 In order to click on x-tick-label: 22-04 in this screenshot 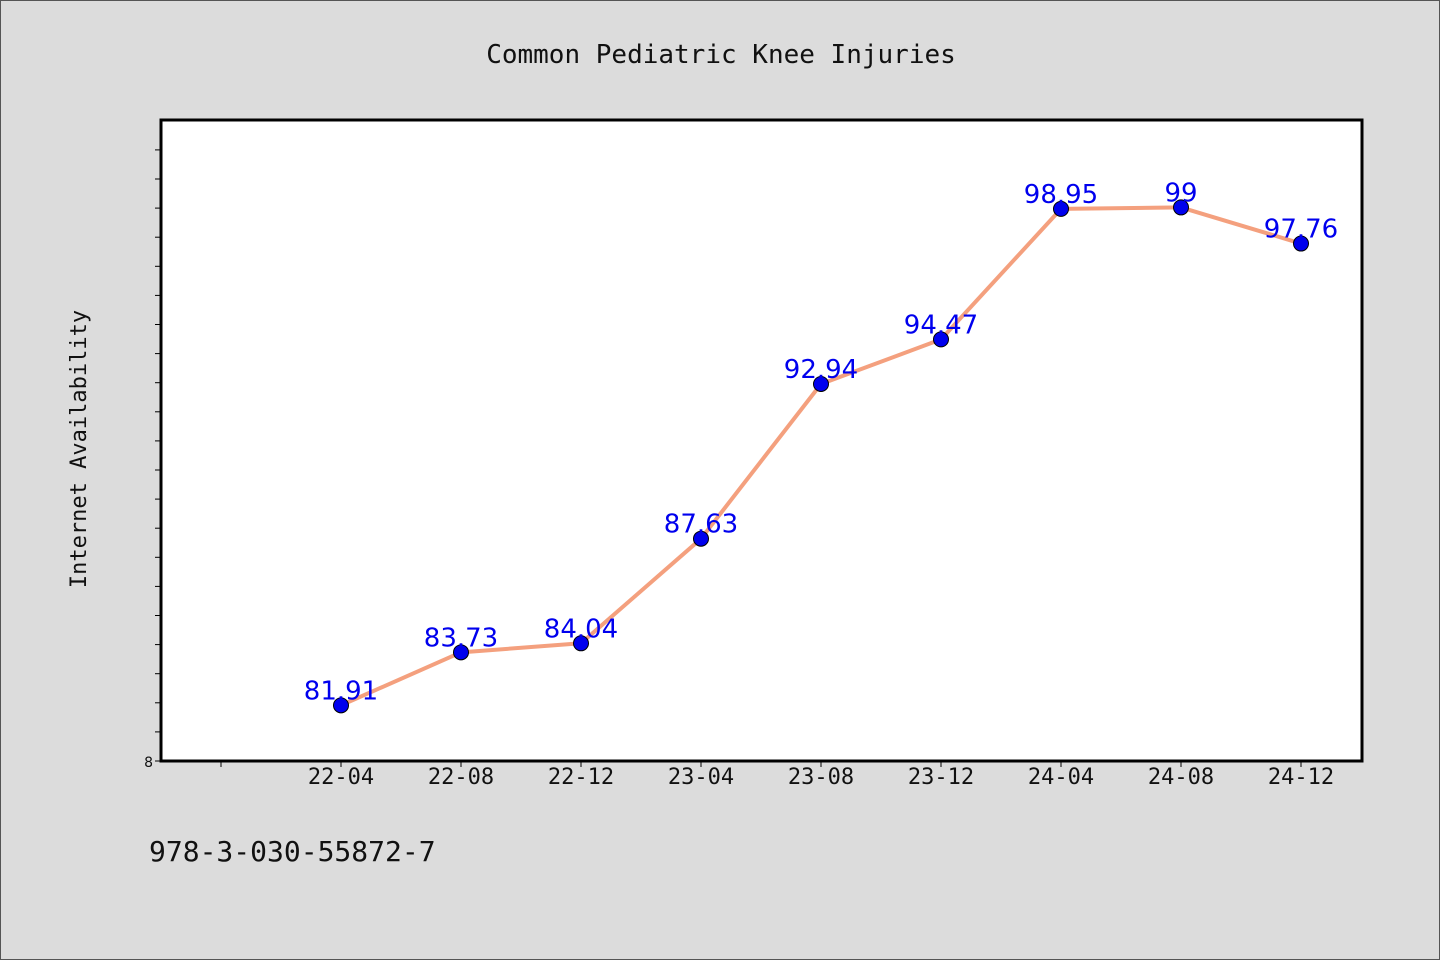, I will do `click(341, 777)`.